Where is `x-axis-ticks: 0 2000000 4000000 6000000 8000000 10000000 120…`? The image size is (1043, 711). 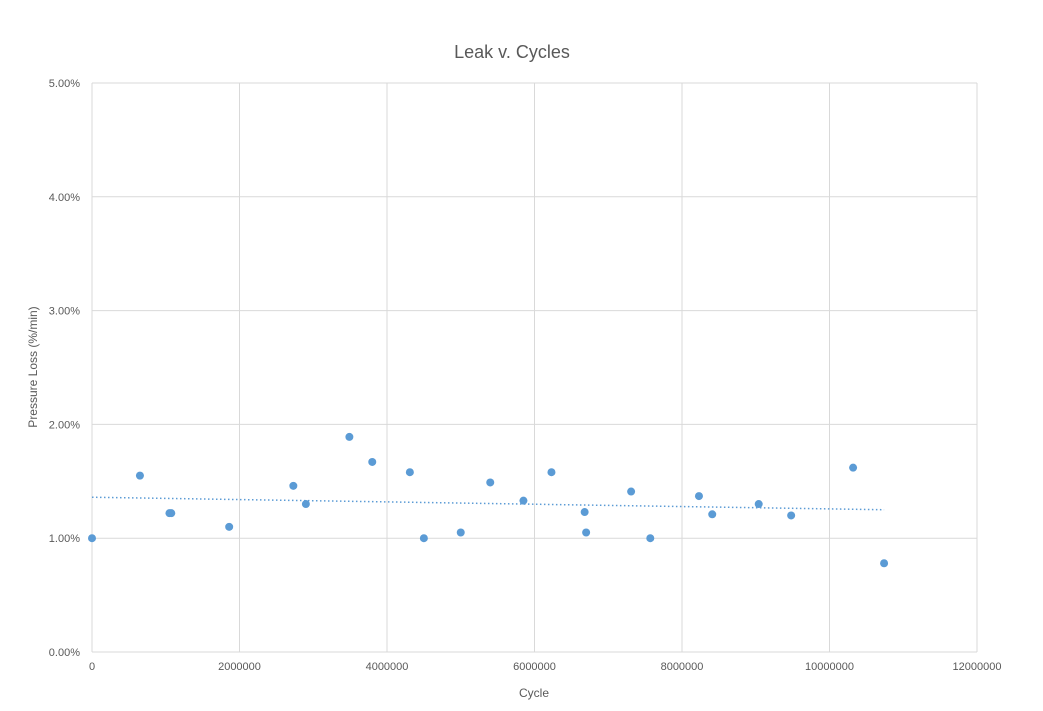 x-axis-ticks: 0 2000000 4000000 6000000 8000000 10000000 120… is located at coordinates (545, 667).